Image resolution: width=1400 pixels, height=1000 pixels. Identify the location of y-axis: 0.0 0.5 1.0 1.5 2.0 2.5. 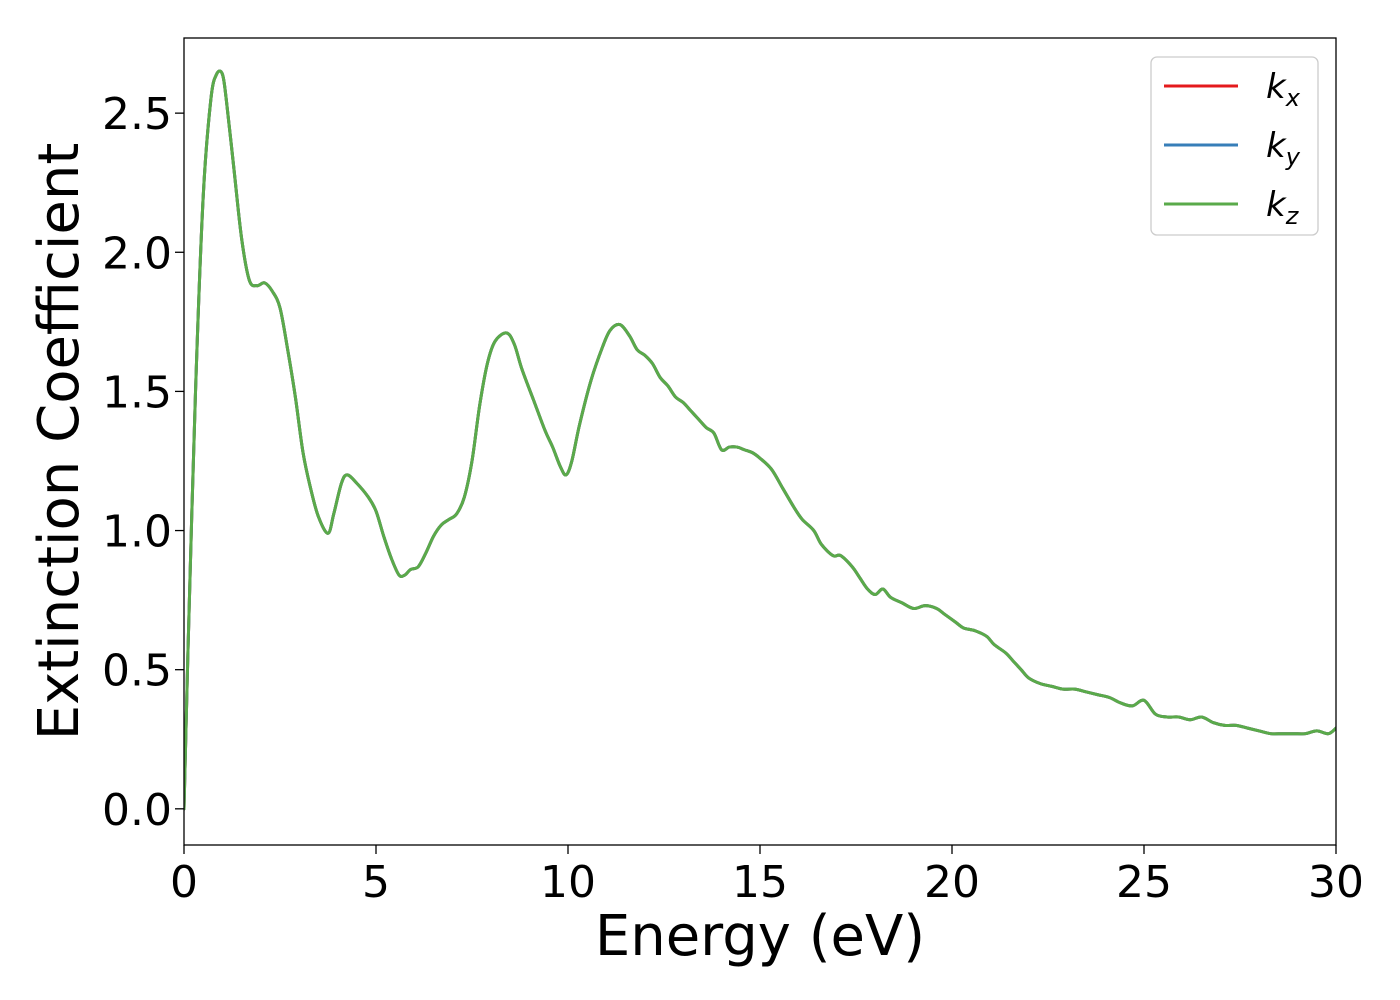
(143, 462).